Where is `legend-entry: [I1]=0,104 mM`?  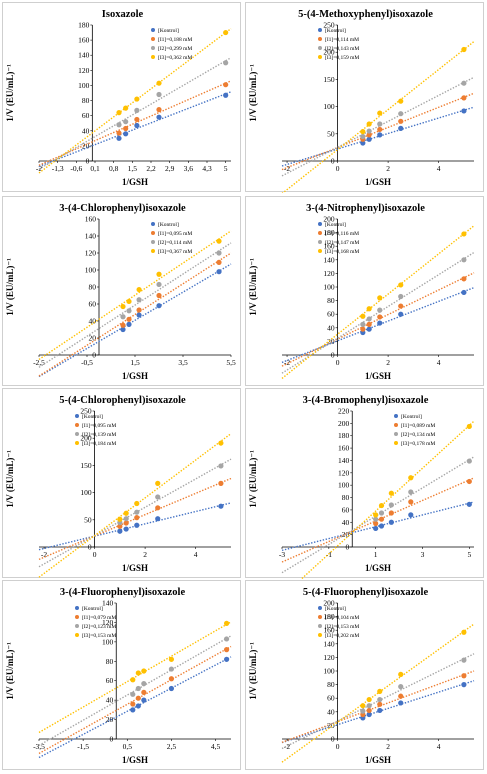
legend-entry: [I1]=0,104 mM is located at coordinates (342, 618).